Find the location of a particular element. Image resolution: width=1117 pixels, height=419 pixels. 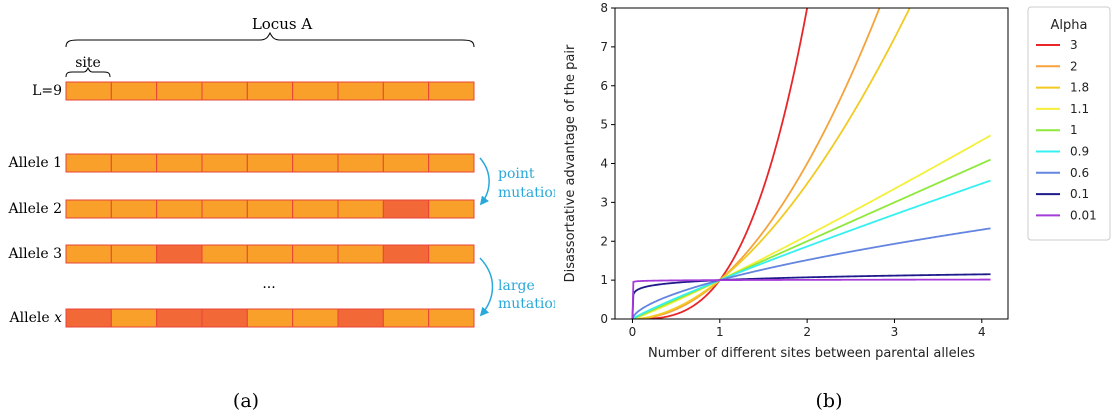

x-axis-ticks: 0 1 2 3 4 is located at coordinates (807, 329).